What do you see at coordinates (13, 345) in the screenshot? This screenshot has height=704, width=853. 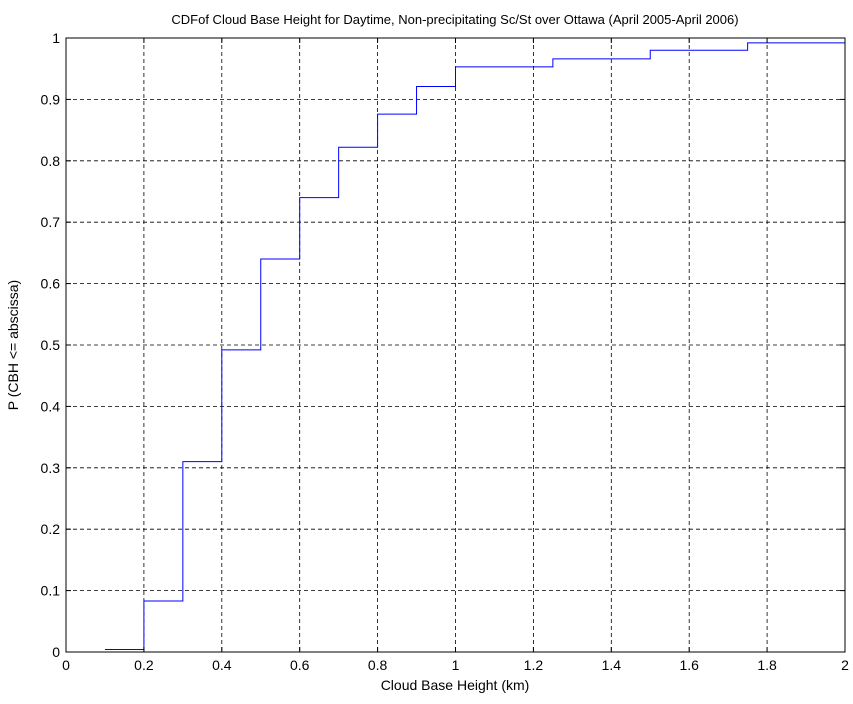 I see `y-axis-title: P (CBH <= abscissa)` at bounding box center [13, 345].